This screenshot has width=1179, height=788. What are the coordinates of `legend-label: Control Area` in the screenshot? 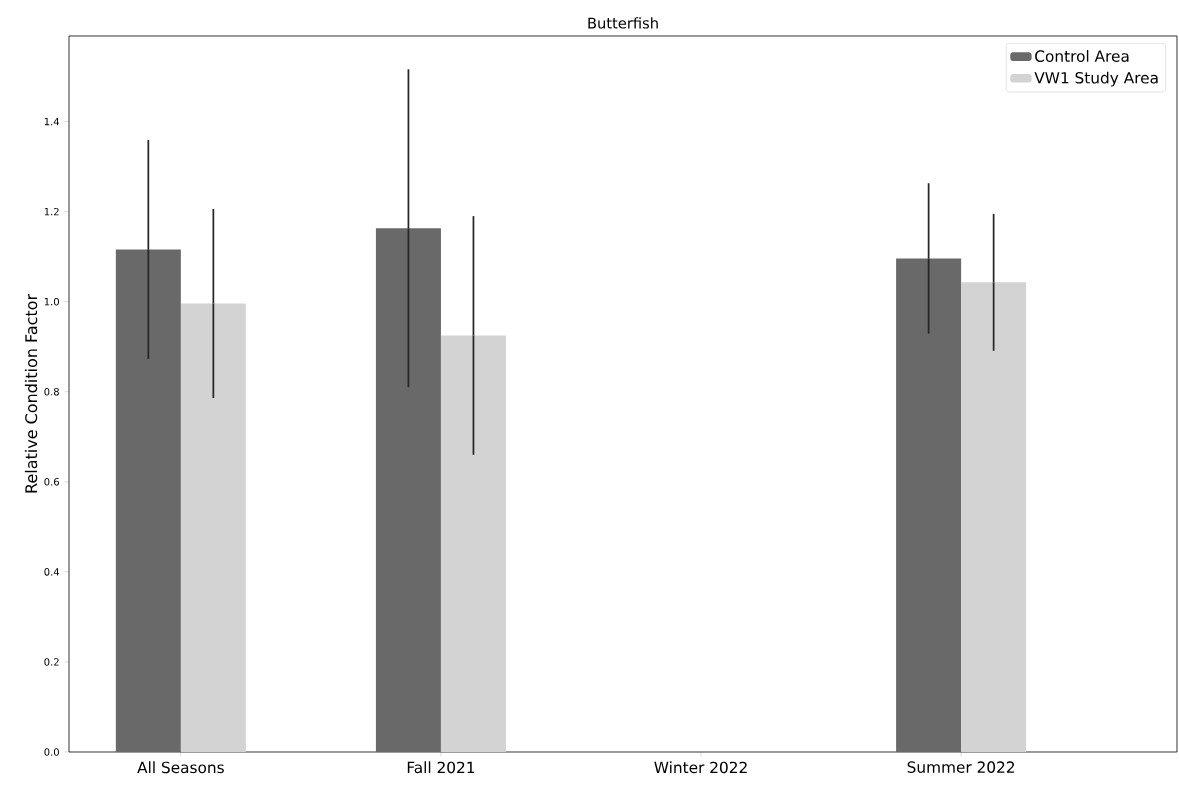 It's located at (1082, 56).